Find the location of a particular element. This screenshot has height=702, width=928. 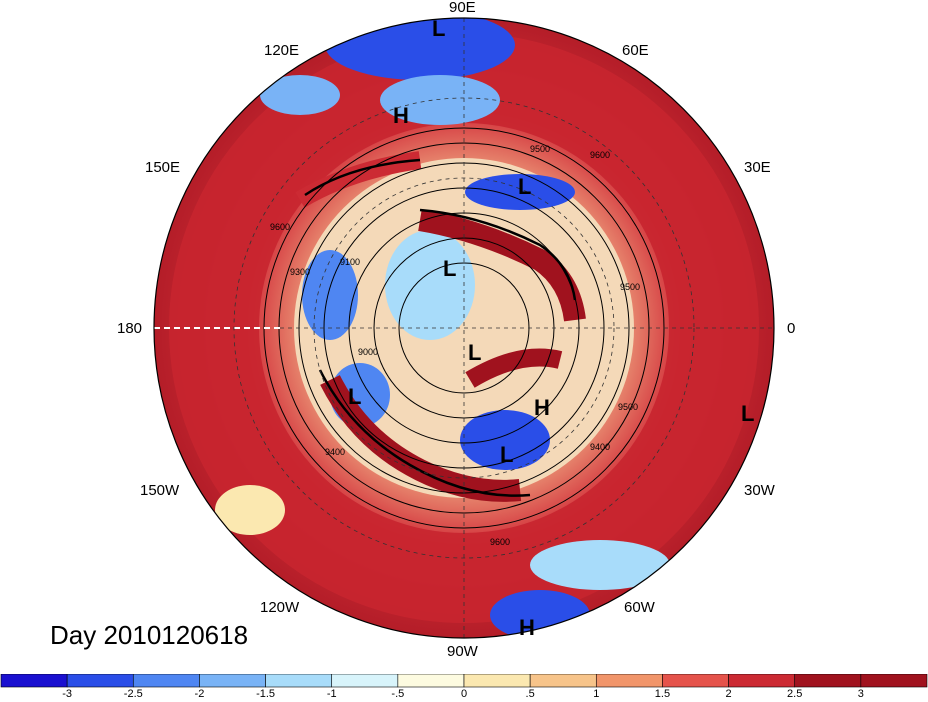

colorbar is located at coordinates (464, 681).